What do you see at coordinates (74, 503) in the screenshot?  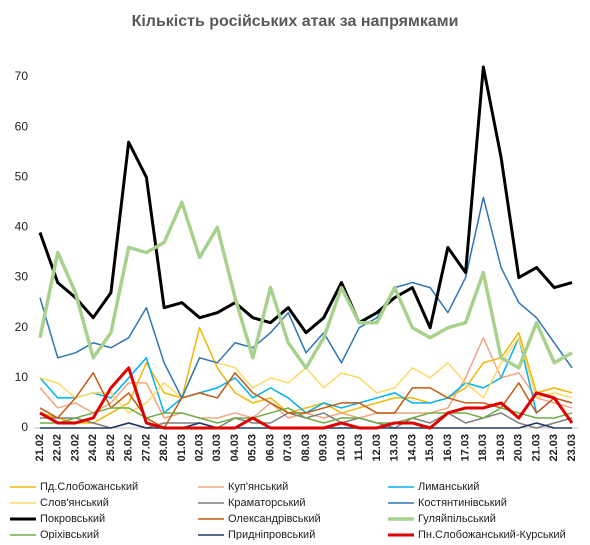 I see `legend-label: Слов'янський` at bounding box center [74, 503].